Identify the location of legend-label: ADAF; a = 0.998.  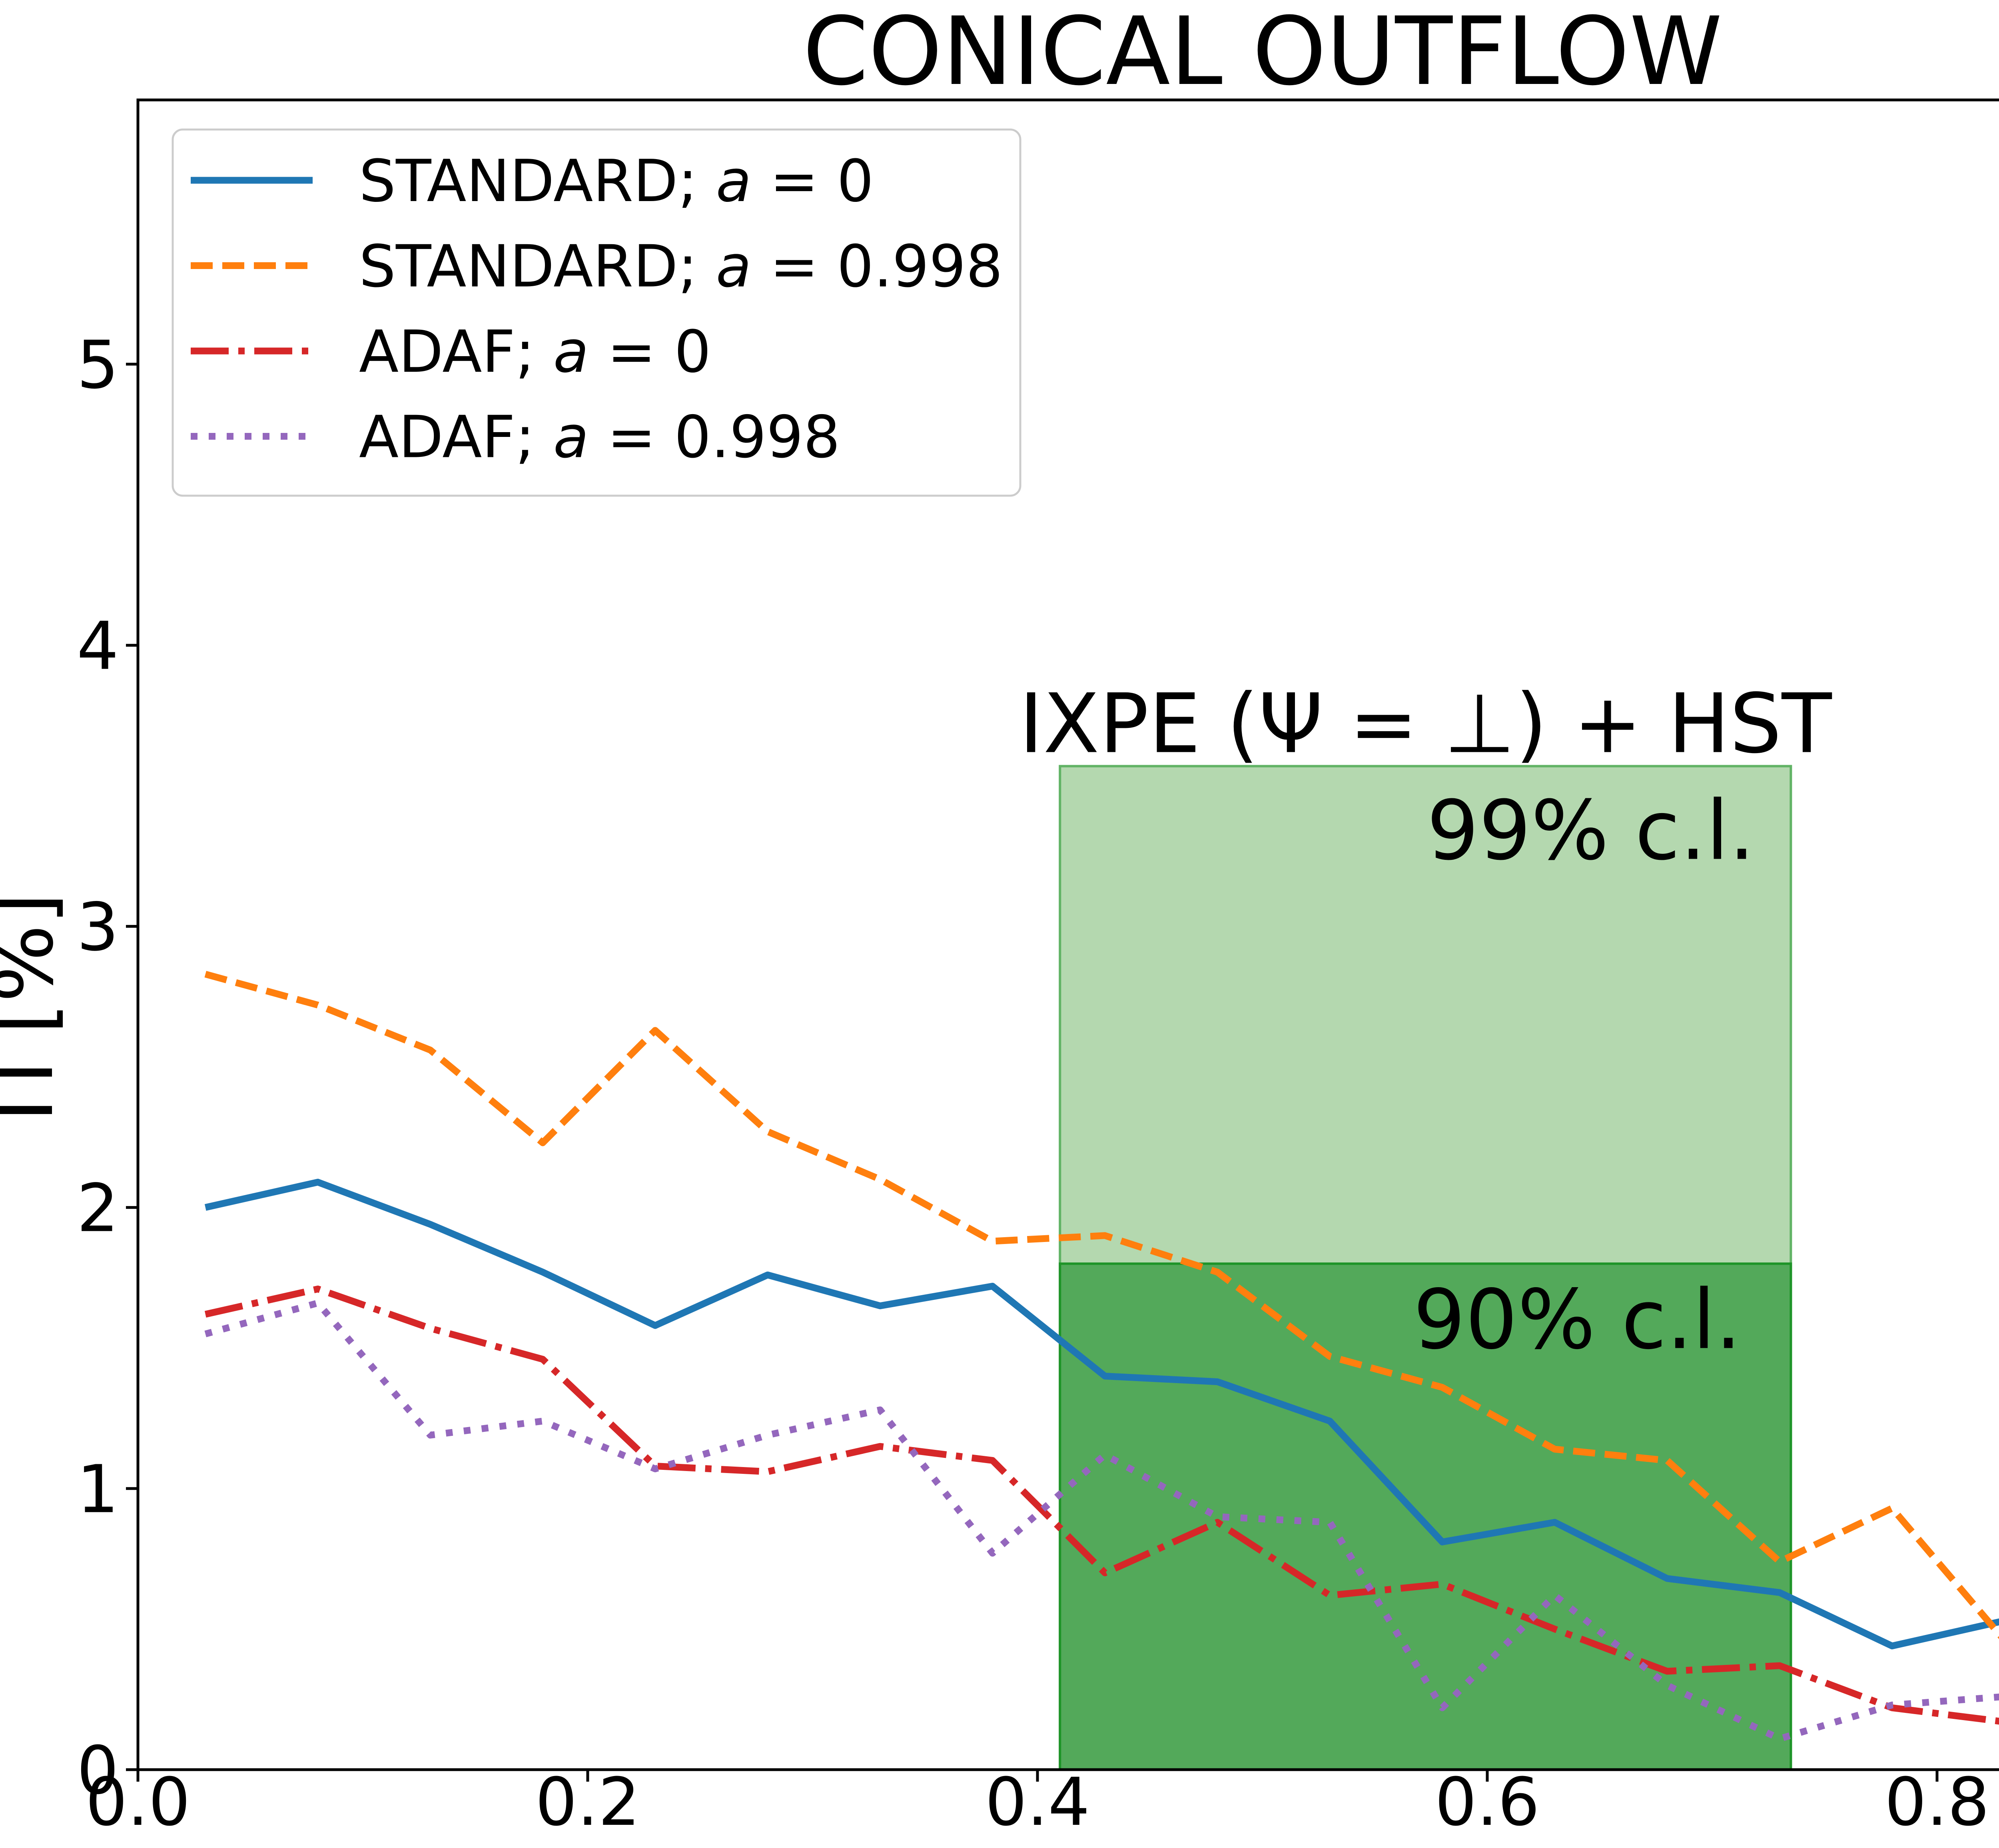
(599, 437).